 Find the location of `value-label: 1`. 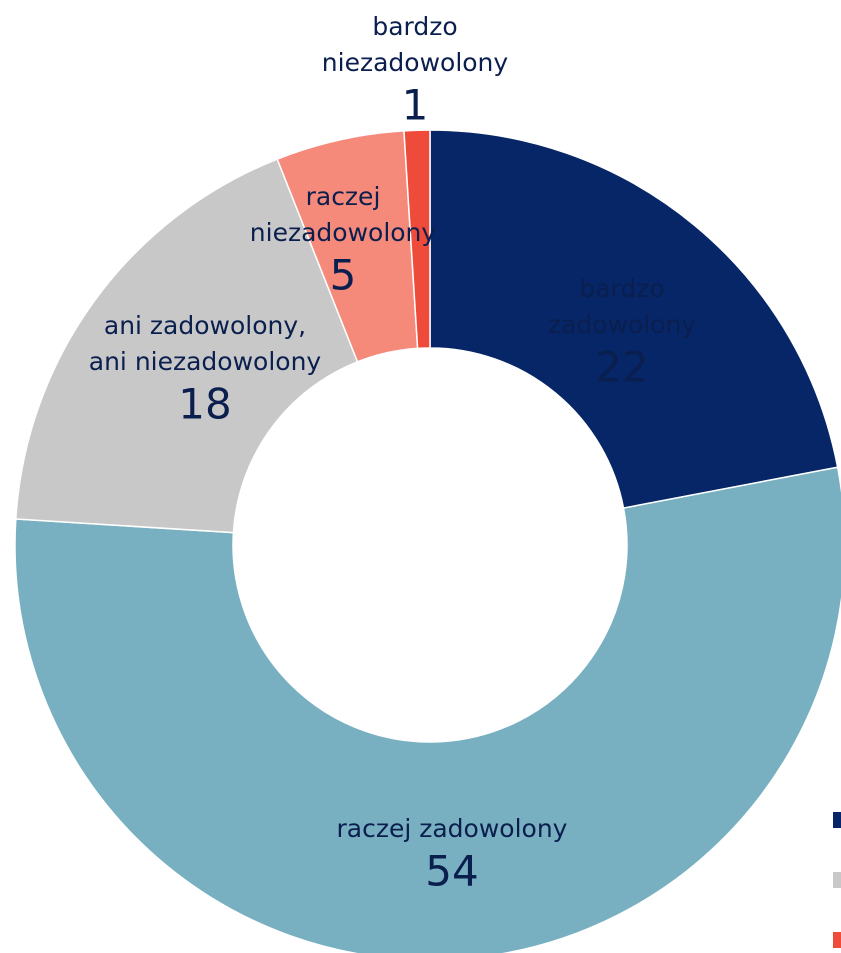

value-label: 1 is located at coordinates (415, 105).